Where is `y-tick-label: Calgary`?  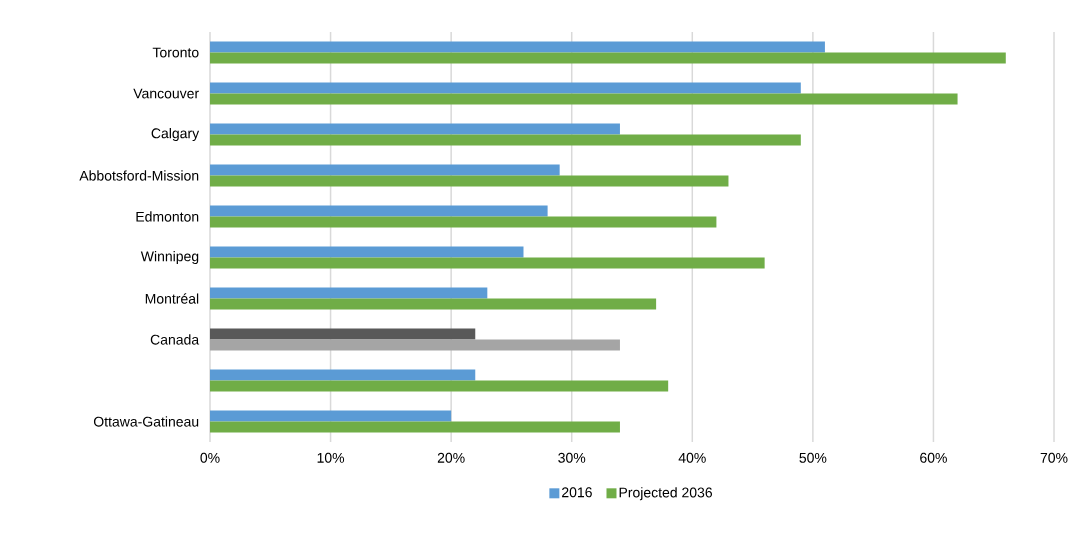 y-tick-label: Calgary is located at coordinates (175, 134).